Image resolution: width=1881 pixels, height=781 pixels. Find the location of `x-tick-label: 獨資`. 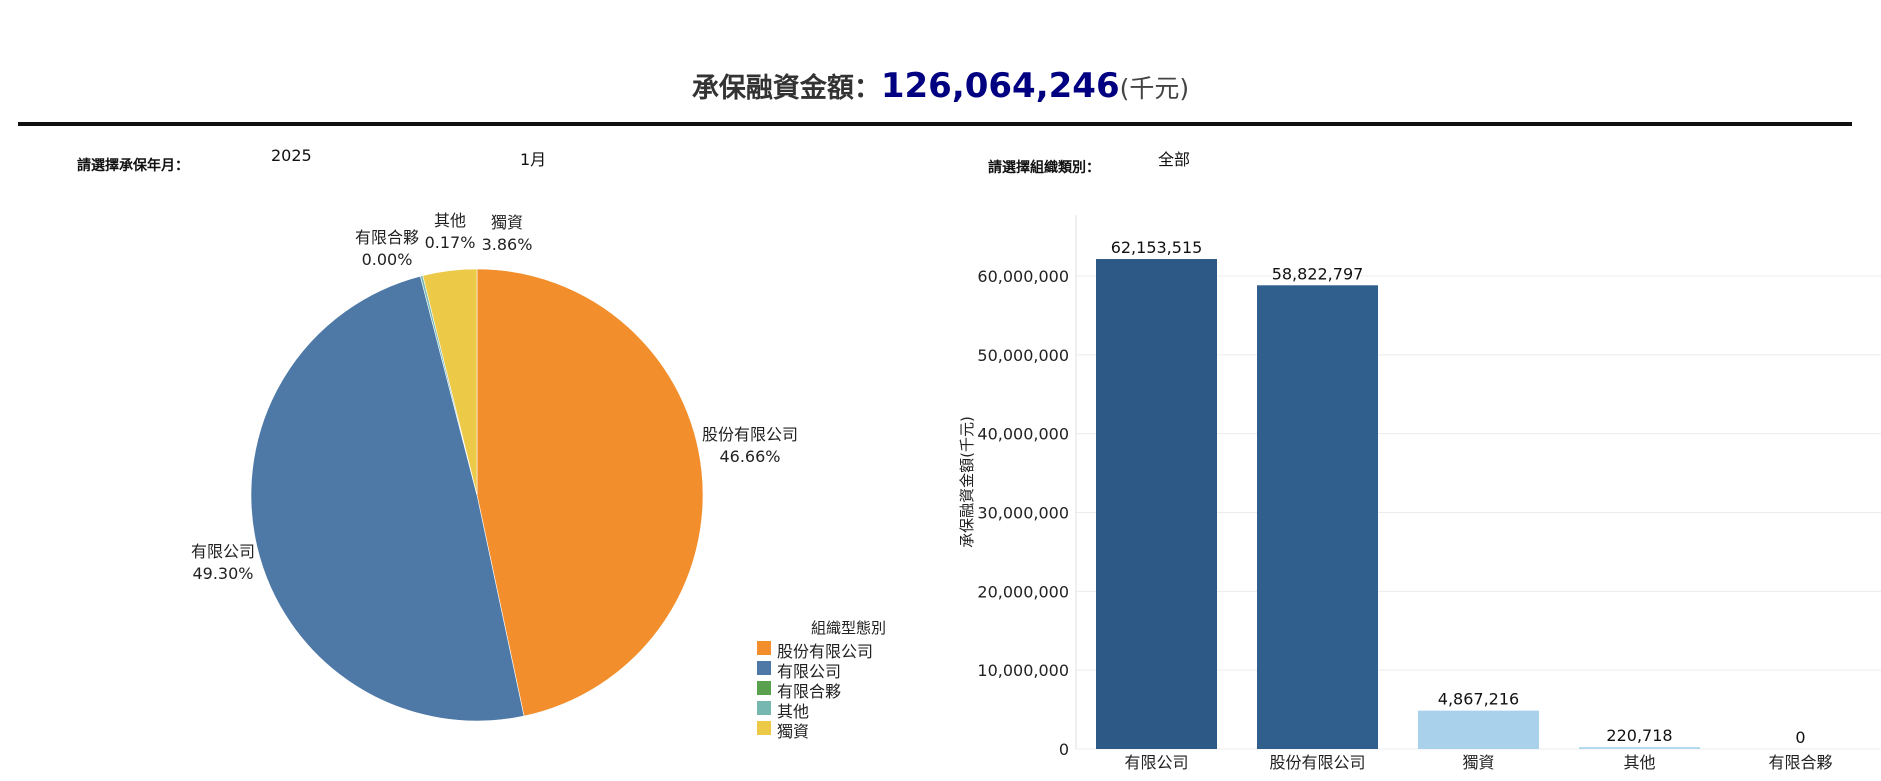

x-tick-label: 獨資 is located at coordinates (1478, 762).